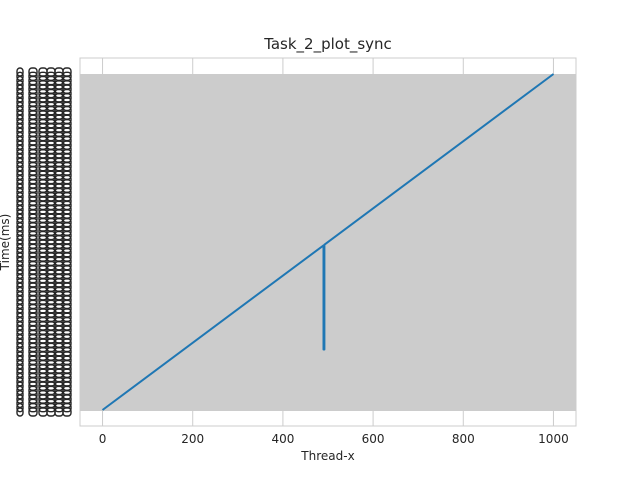 The width and height of the screenshot is (640, 480). Describe the element at coordinates (327, 456) in the screenshot. I see `x-axis-label: Thread-x` at that location.